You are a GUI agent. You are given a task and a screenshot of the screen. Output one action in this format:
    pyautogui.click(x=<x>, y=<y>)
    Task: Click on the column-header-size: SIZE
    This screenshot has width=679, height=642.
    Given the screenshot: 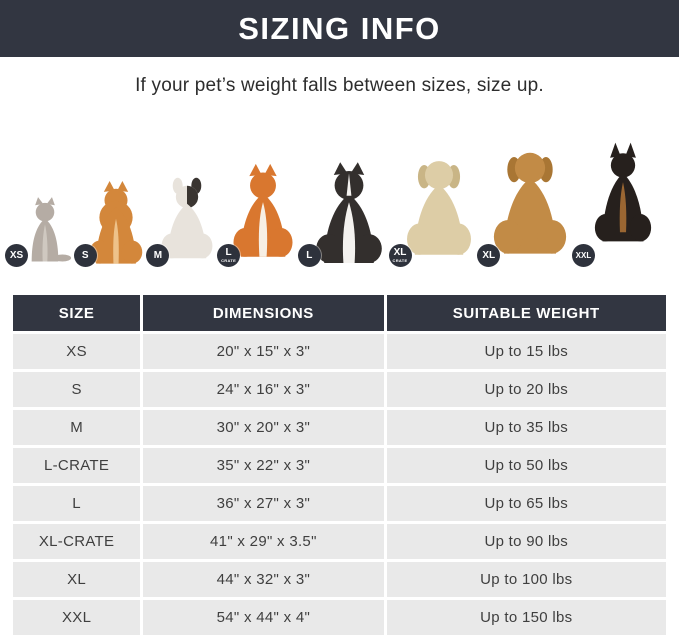 What is the action you would take?
    pyautogui.click(x=77, y=313)
    